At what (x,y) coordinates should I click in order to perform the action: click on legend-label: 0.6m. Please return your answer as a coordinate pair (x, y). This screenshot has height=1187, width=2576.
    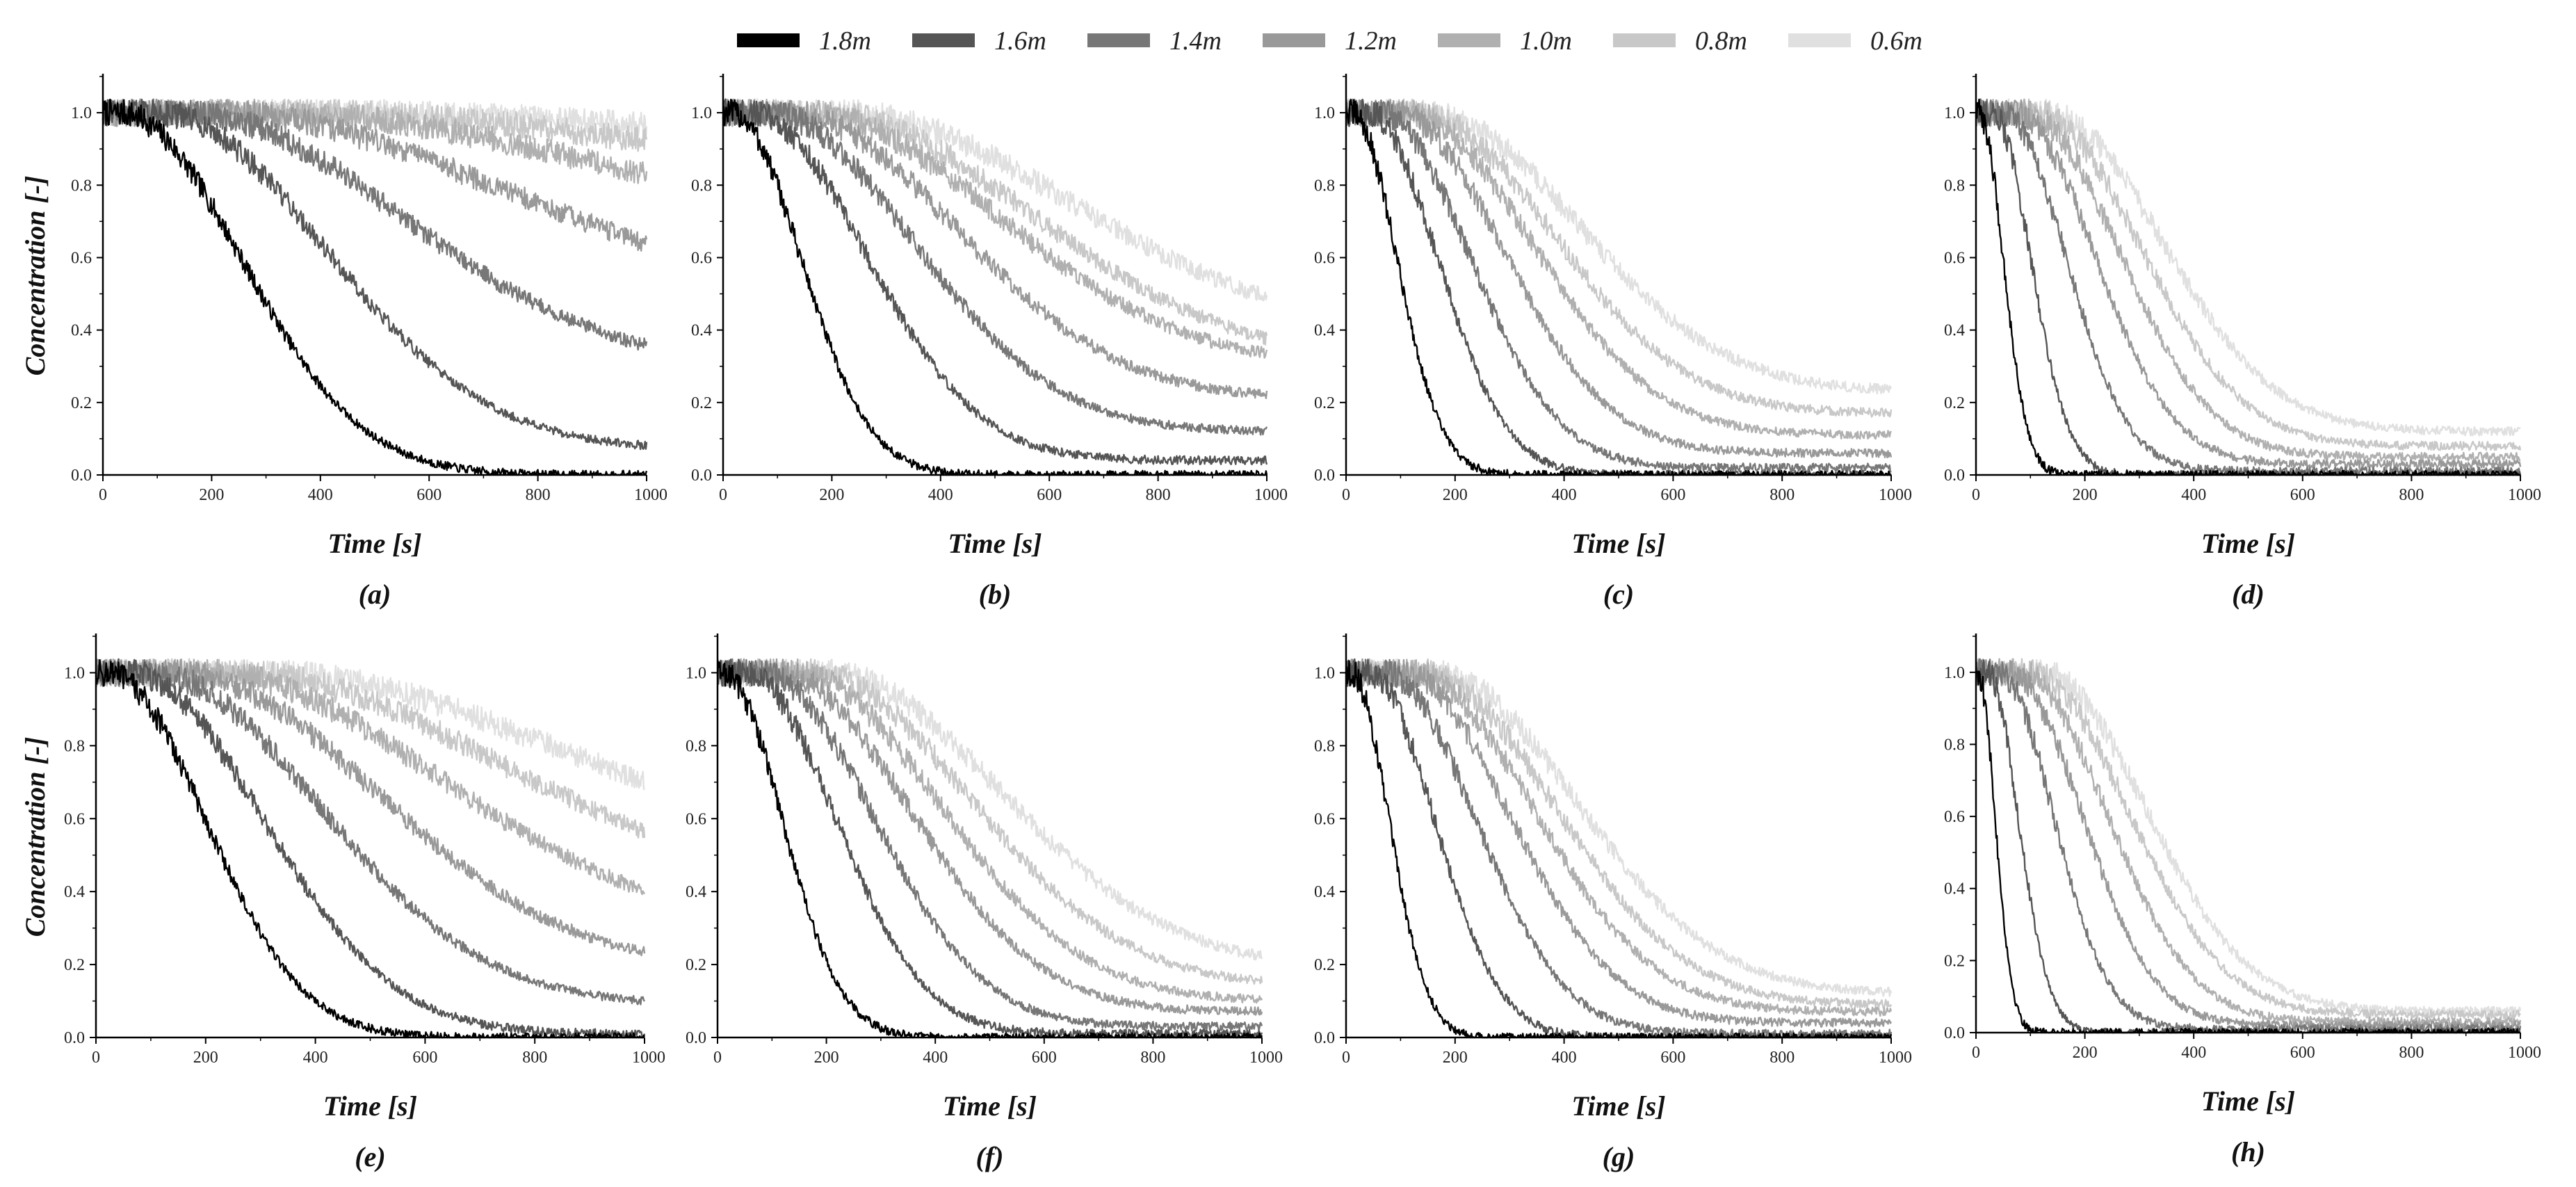
    Looking at the image, I should click on (1896, 41).